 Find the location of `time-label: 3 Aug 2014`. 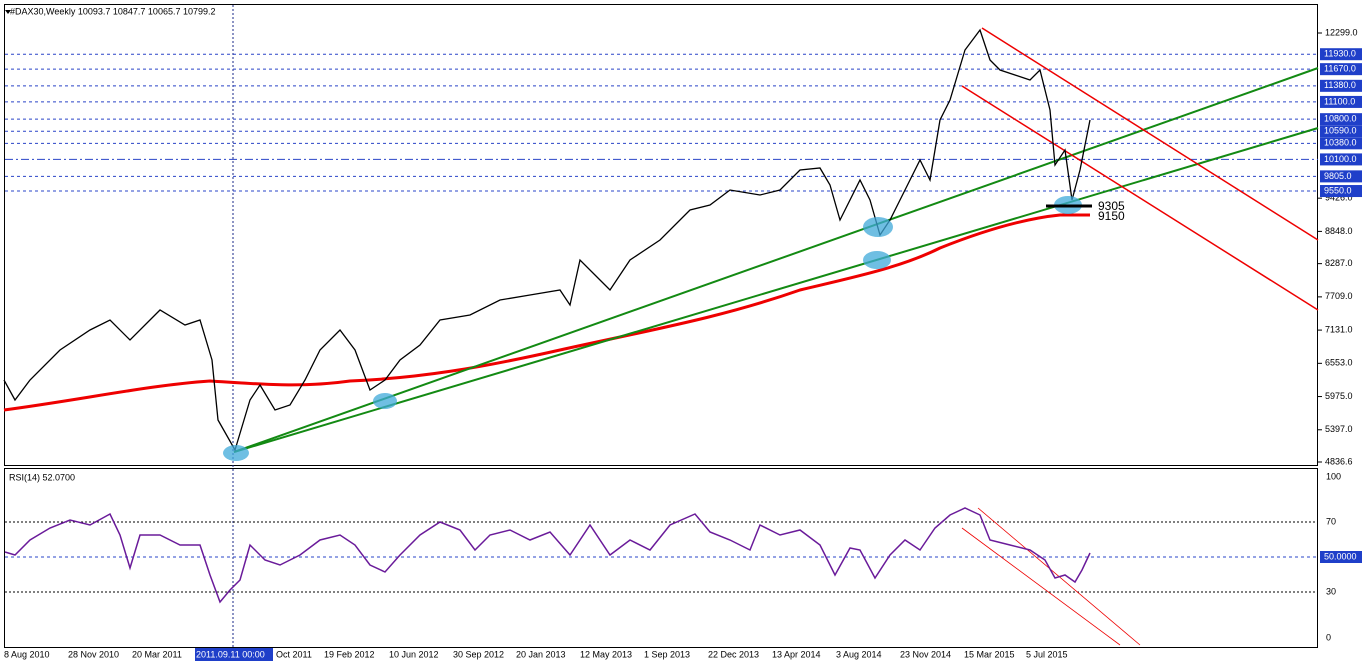

time-label: 3 Aug 2014 is located at coordinates (859, 654).